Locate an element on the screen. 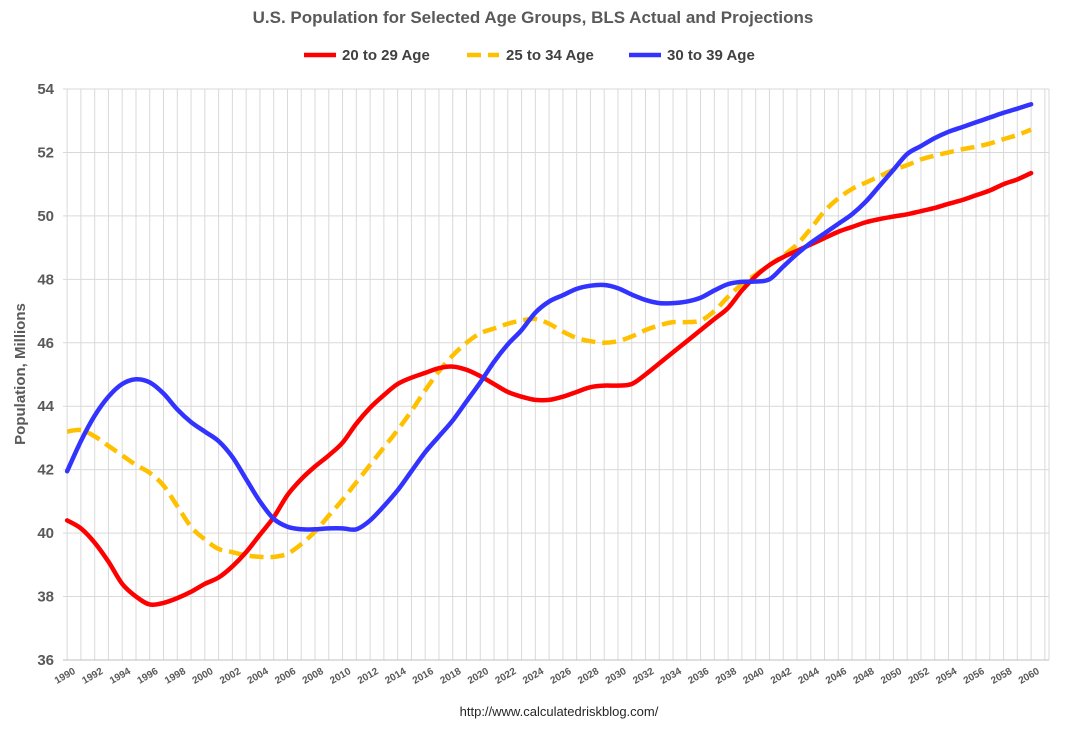 This screenshot has height=731, width=1066. legend-label-20-to-29: 20 to 29 Age is located at coordinates (386, 55).